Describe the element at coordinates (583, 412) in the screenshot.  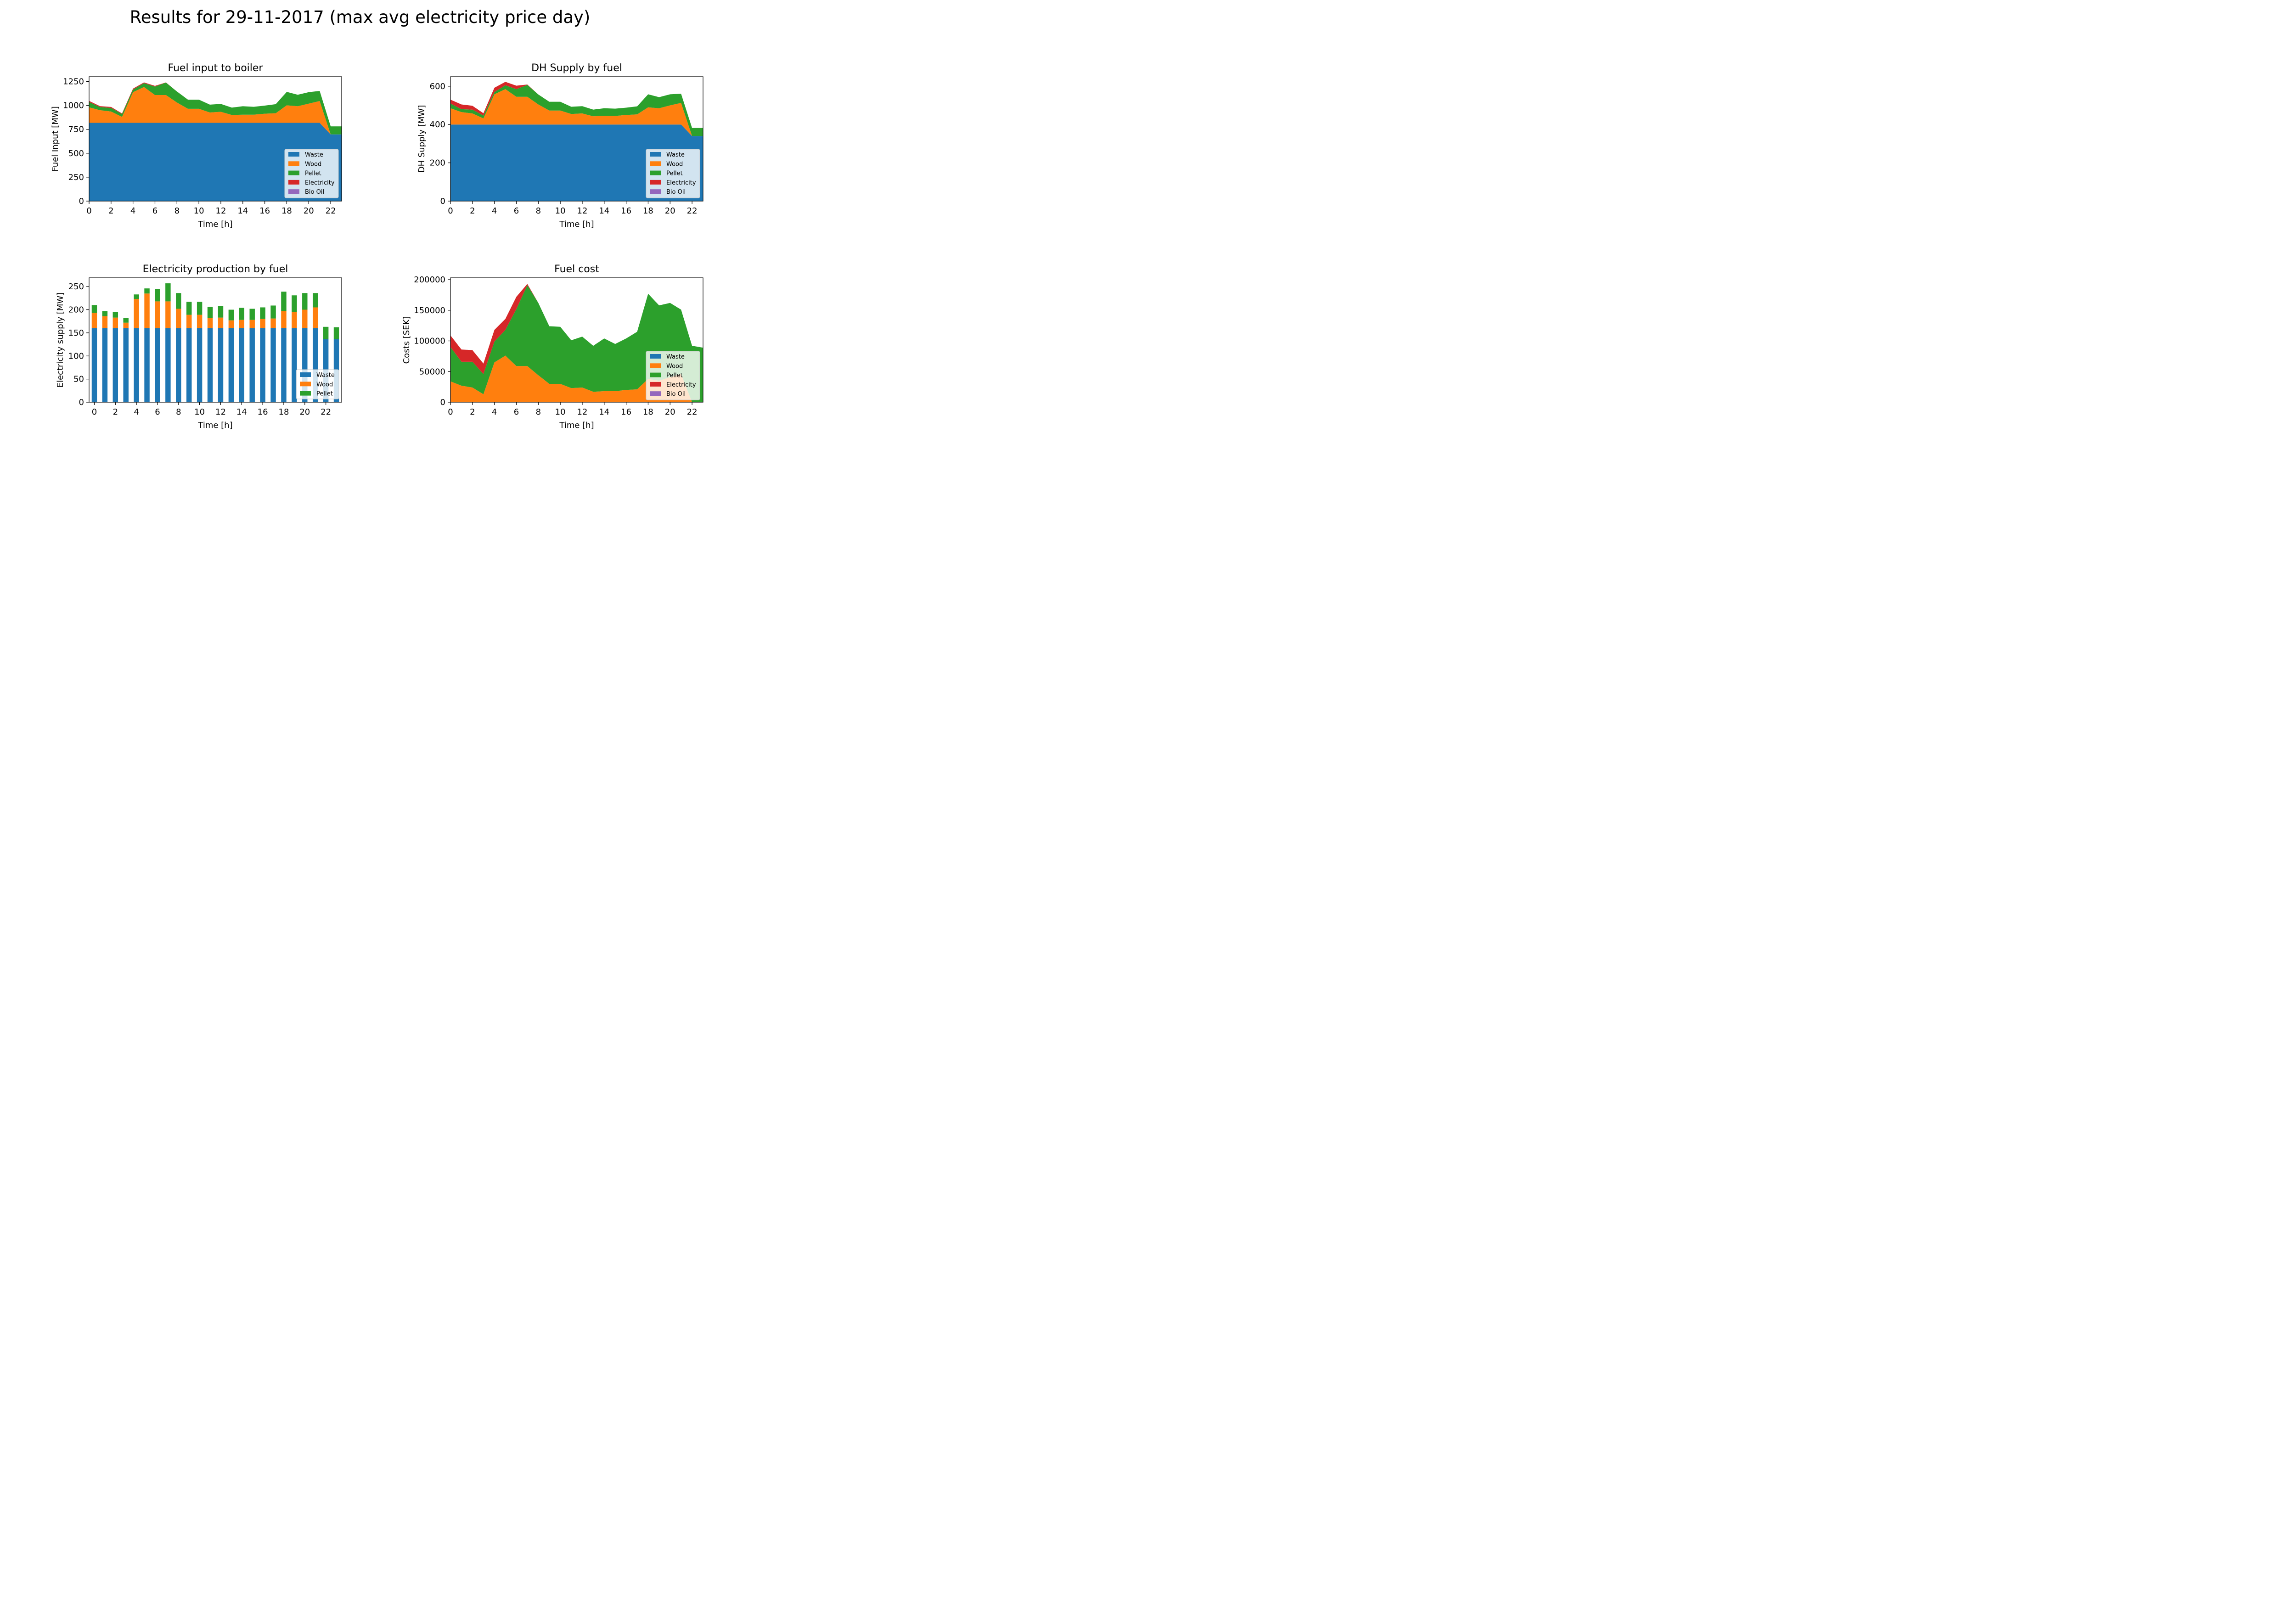
I see `x-tick-label: 12` at that location.